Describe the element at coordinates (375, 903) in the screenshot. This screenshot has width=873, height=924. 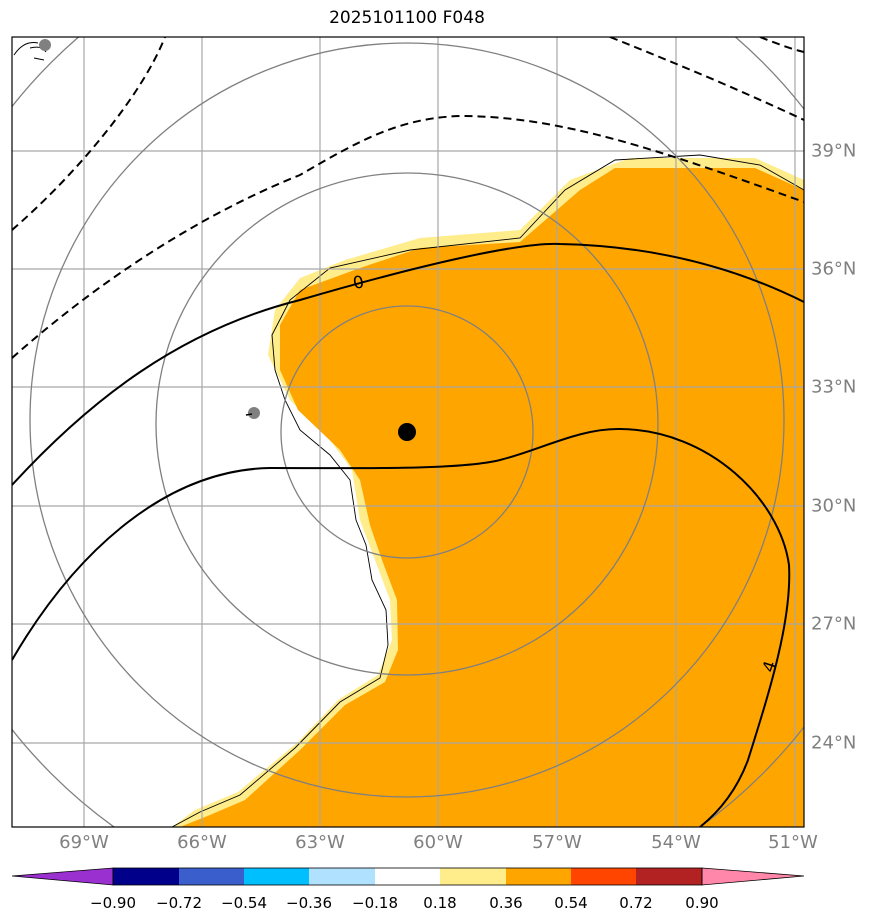
I see `colorbar-tick-label: −0.18` at that location.